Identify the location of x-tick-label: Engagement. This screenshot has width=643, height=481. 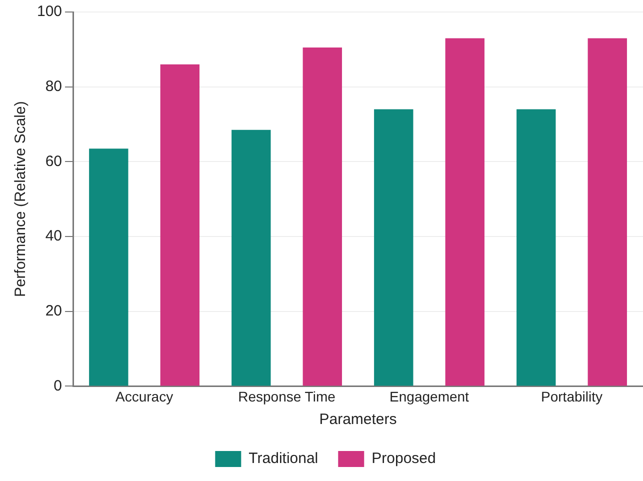
(430, 396).